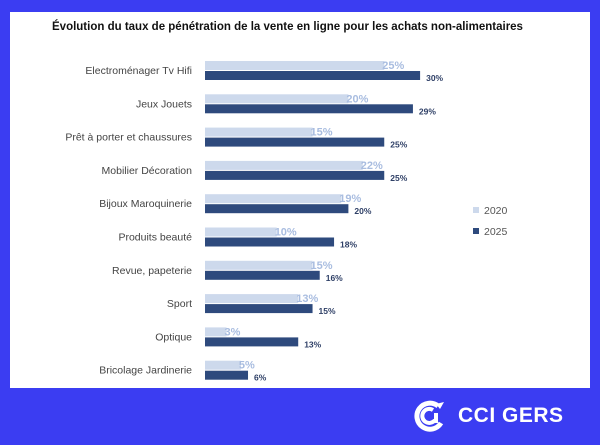 Image resolution: width=600 pixels, height=445 pixels. What do you see at coordinates (145, 371) in the screenshot?
I see `category-label: Bricolage Jardinerie` at bounding box center [145, 371].